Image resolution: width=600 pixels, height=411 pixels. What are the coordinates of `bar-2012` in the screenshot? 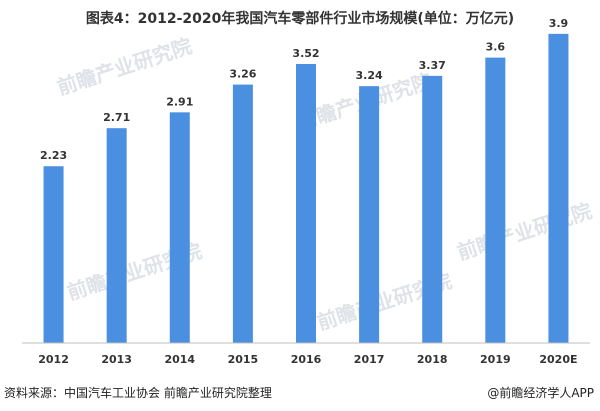 It's located at (53, 254).